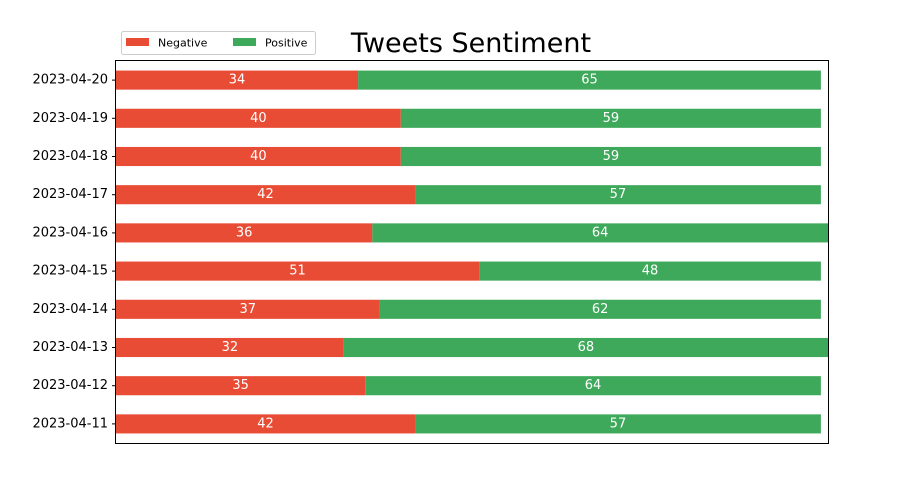 The width and height of the screenshot is (919, 500). What do you see at coordinates (70, 156) in the screenshot?
I see `y-tick-label: 2023-04-18` at bounding box center [70, 156].